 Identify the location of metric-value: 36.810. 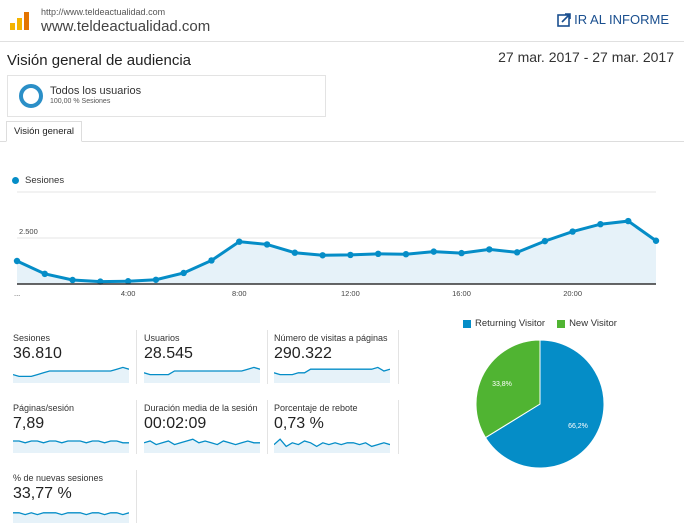
(37, 353).